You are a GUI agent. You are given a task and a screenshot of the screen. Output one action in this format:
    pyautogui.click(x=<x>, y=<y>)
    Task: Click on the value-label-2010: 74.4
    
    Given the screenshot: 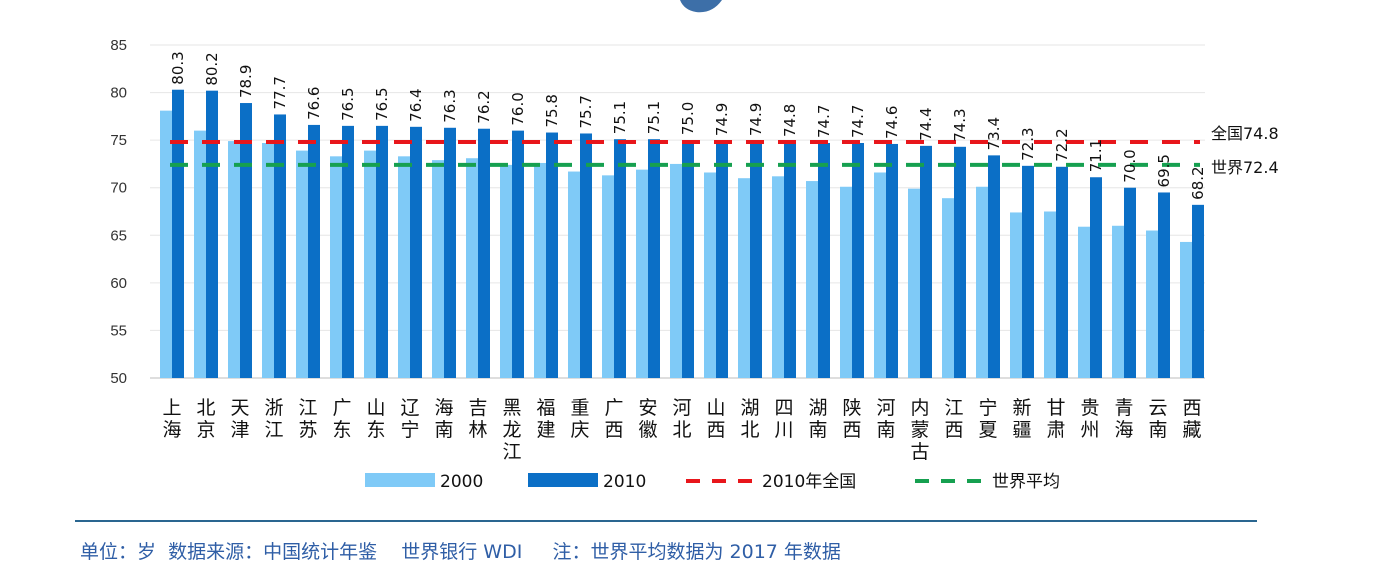 What is the action you would take?
    pyautogui.click(x=926, y=123)
    